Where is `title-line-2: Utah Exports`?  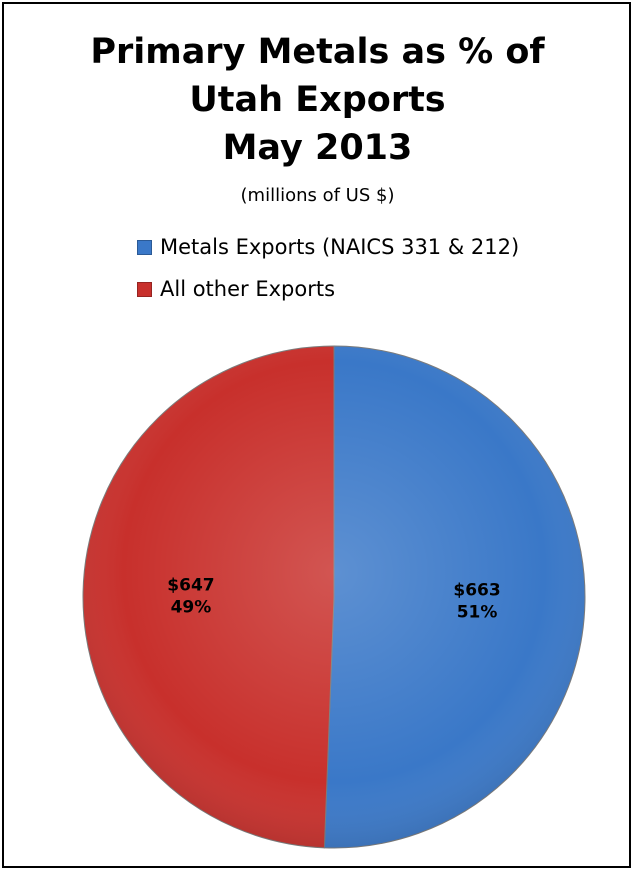 title-line-2: Utah Exports is located at coordinates (317, 100).